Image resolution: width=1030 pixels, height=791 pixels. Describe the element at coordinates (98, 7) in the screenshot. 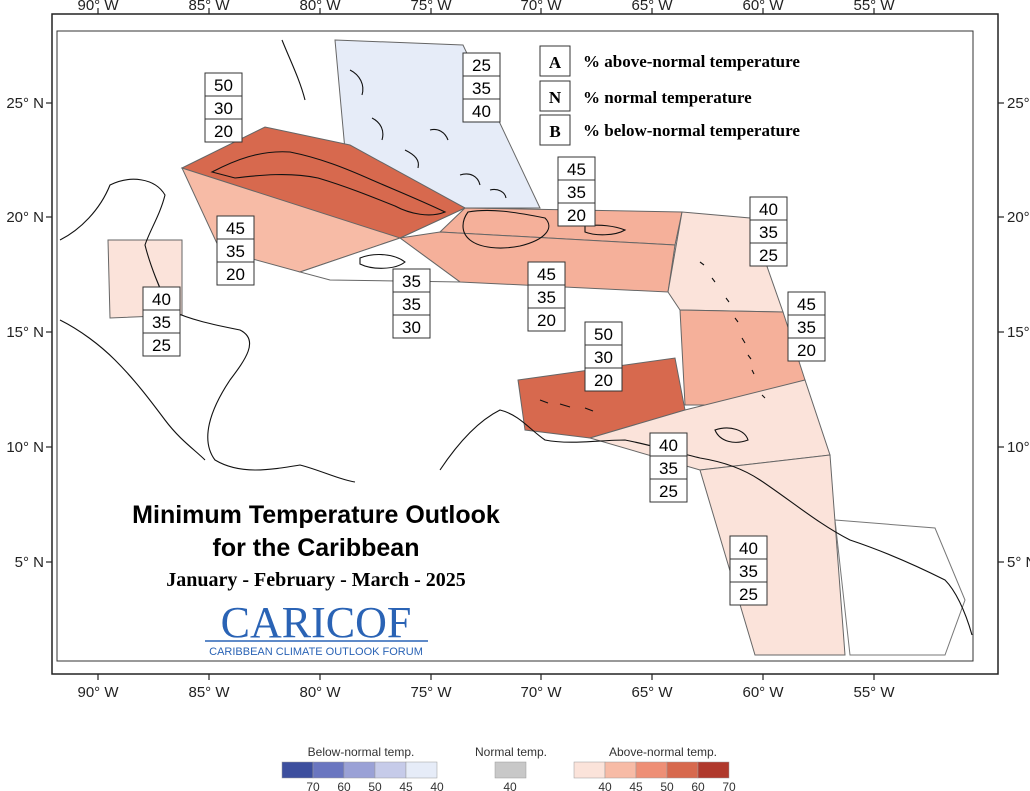

I see `lon-label-top: 90° W` at that location.